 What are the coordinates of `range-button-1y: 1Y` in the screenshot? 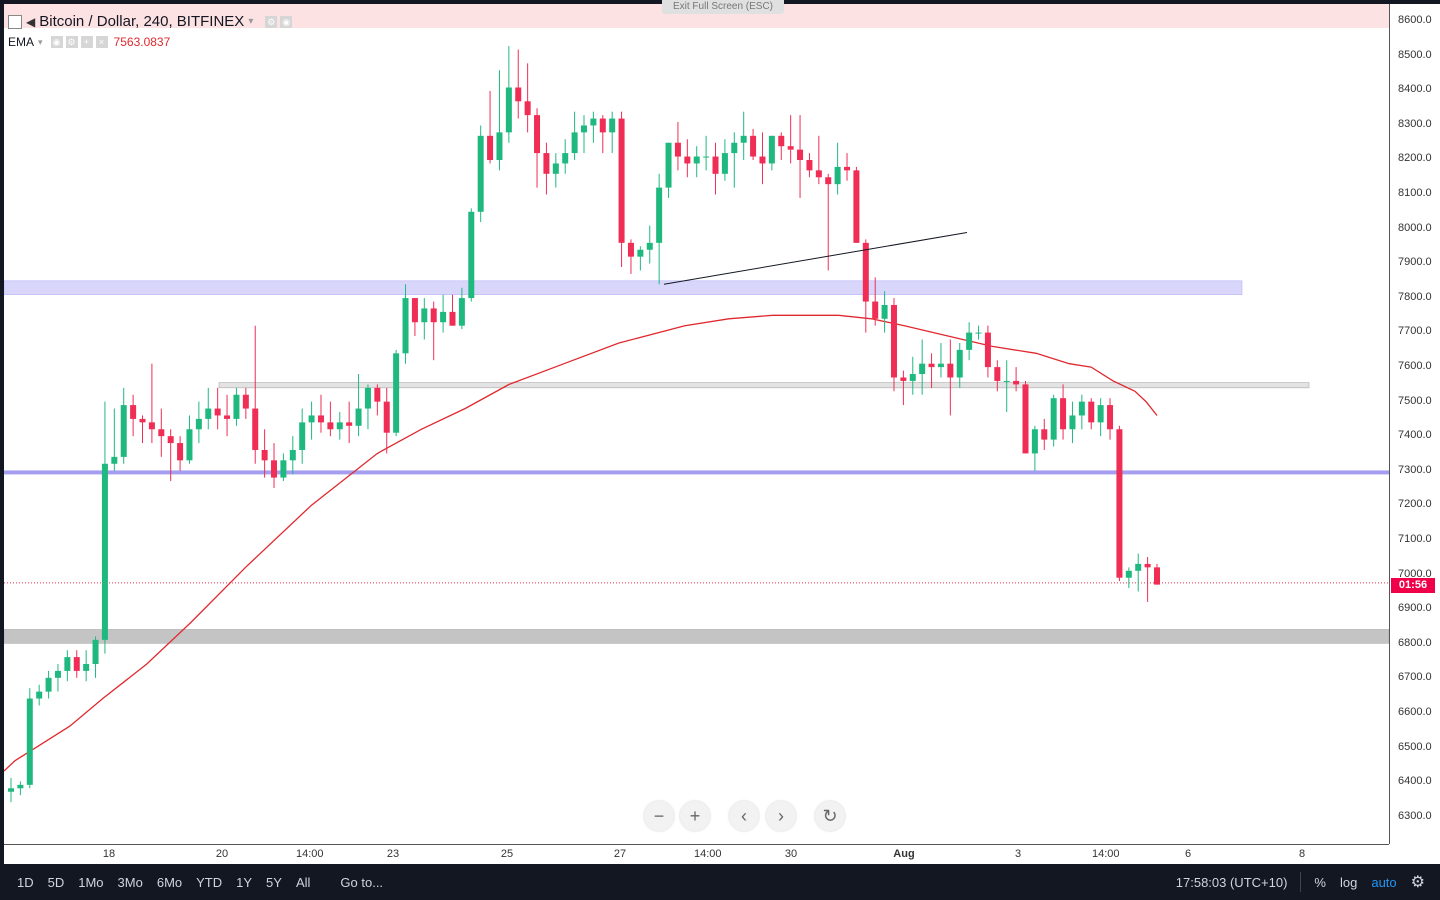 It's located at (244, 882).